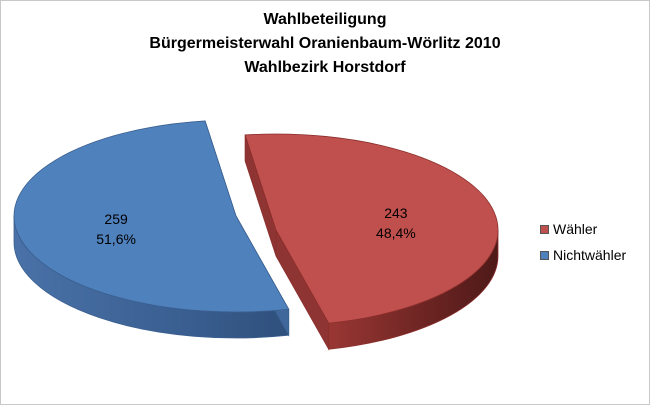 Image resolution: width=650 pixels, height=405 pixels. I want to click on data-label-value-nichtwaehler: 259, so click(116, 219).